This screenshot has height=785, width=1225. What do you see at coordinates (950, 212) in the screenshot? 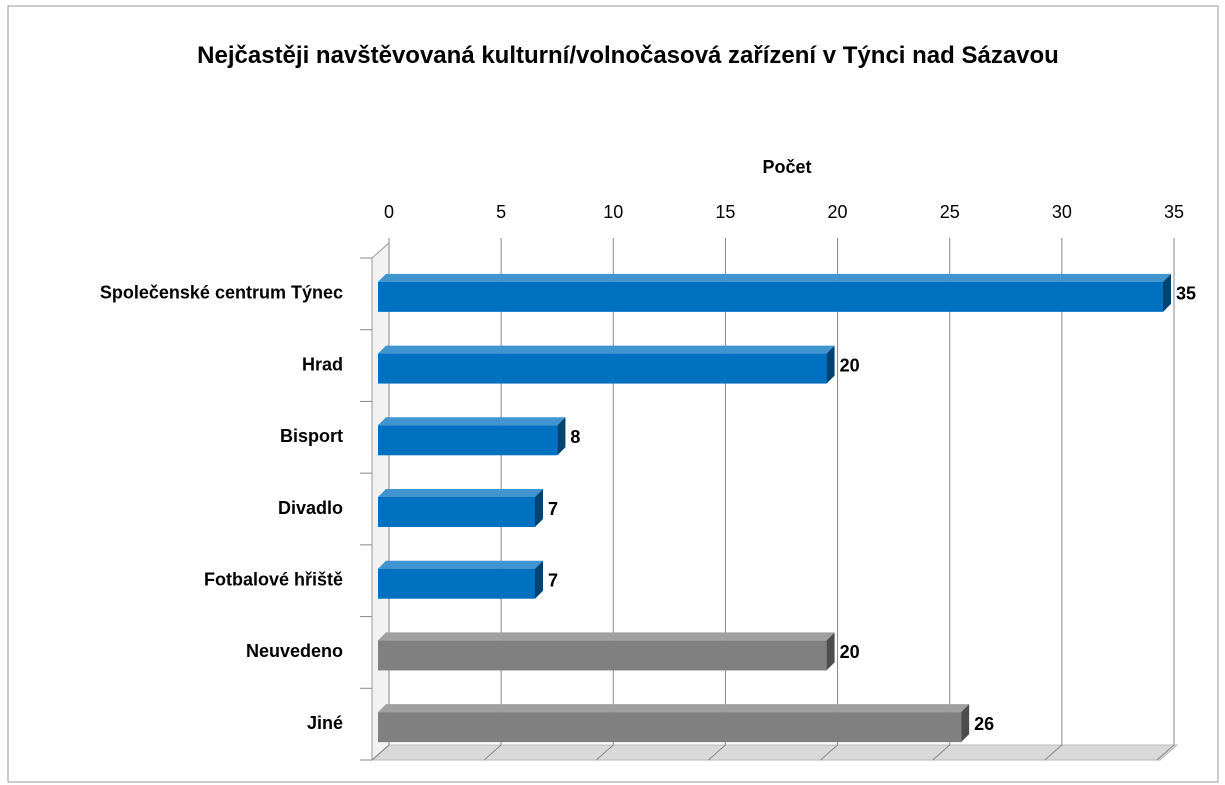
I see `x-tick-label: 25` at bounding box center [950, 212].